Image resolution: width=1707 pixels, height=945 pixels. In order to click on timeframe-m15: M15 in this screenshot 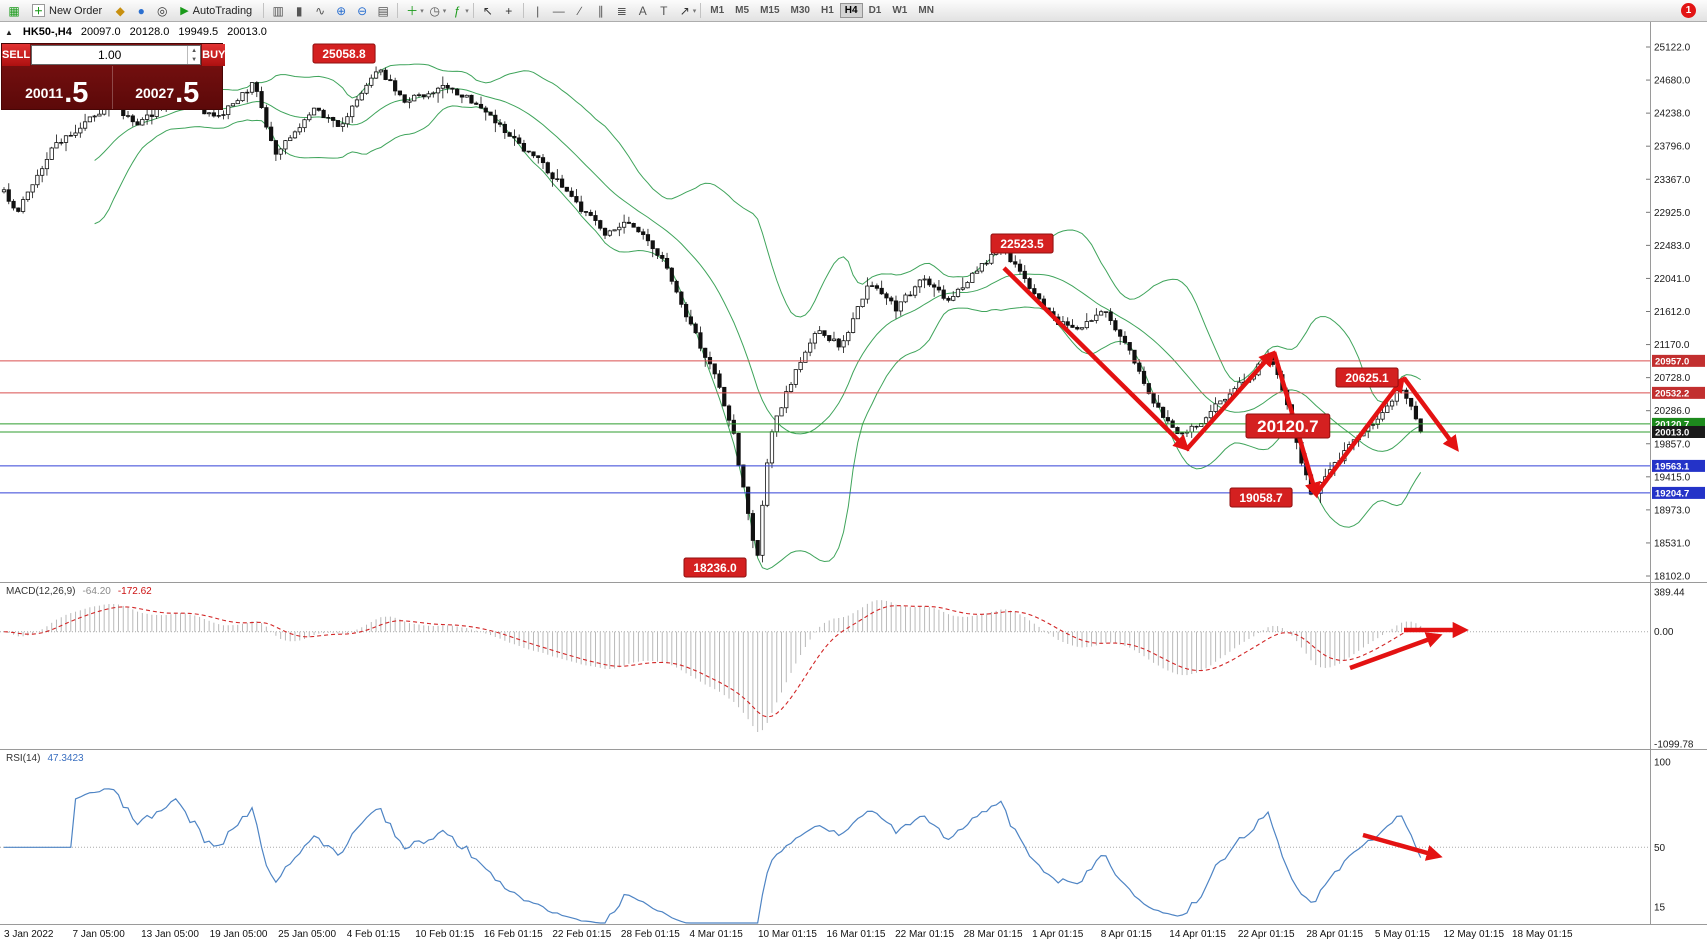, I will do `click(770, 10)`.